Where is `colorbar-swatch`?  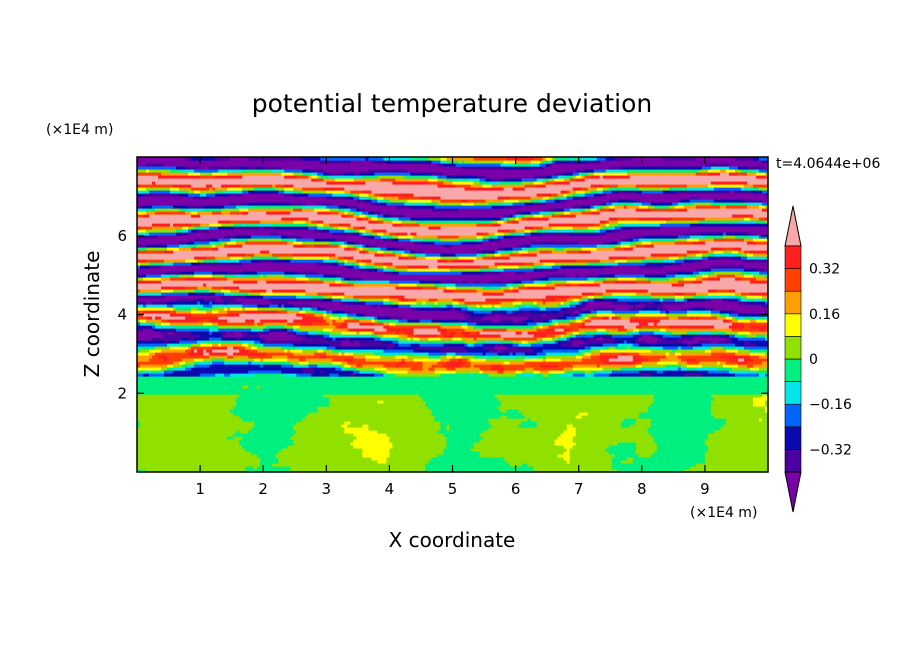
colorbar-swatch is located at coordinates (793, 302).